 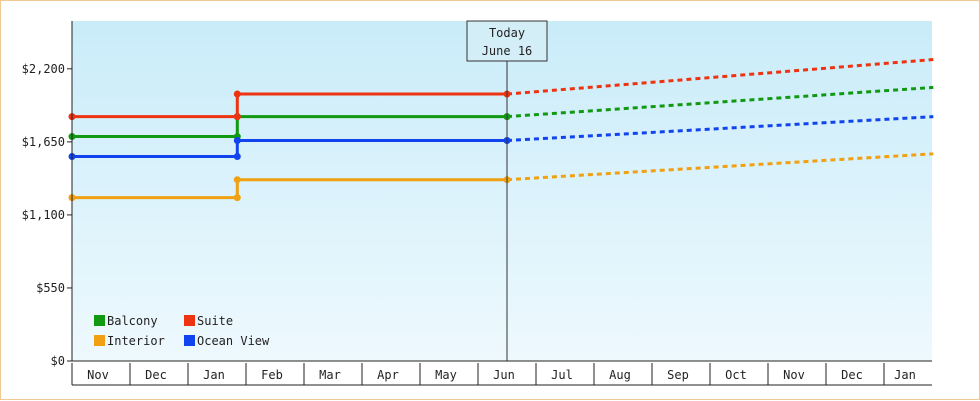 I want to click on legend-item-ocean-view: Ocean View, so click(x=227, y=341).